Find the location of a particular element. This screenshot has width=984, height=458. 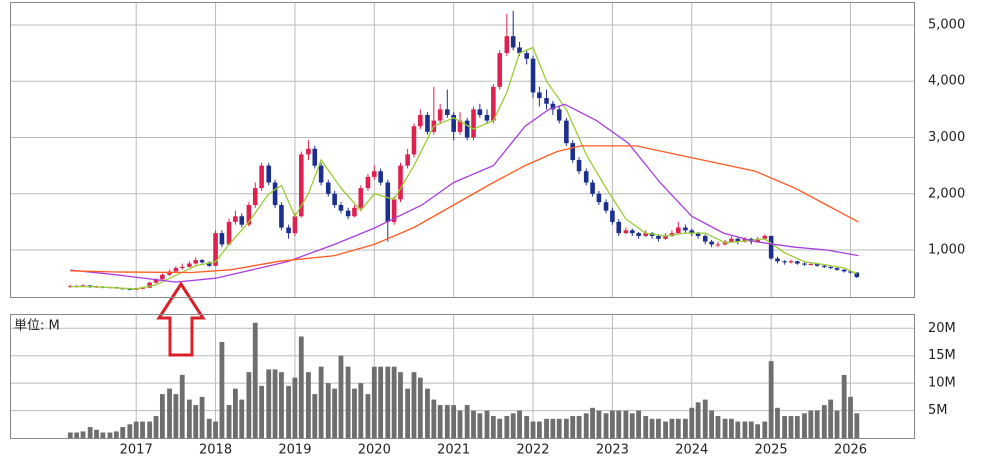

y-tick-label: 20M is located at coordinates (942, 328).